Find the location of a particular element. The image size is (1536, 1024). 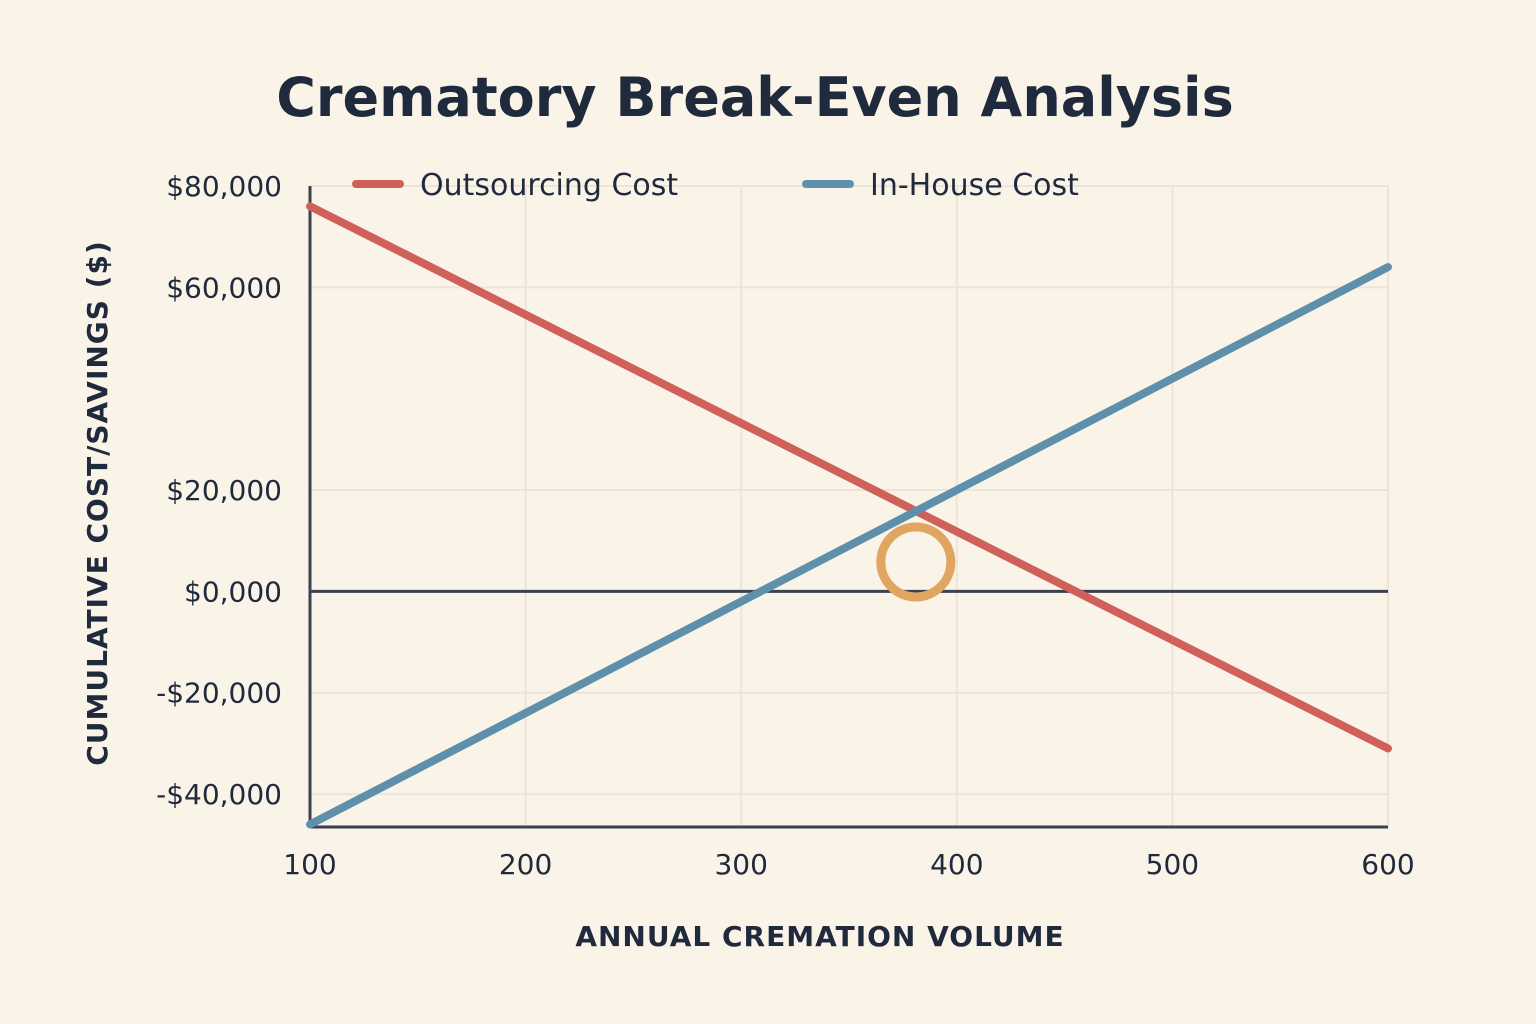

legend-item: Outsourcing Cost is located at coordinates (515, 185).